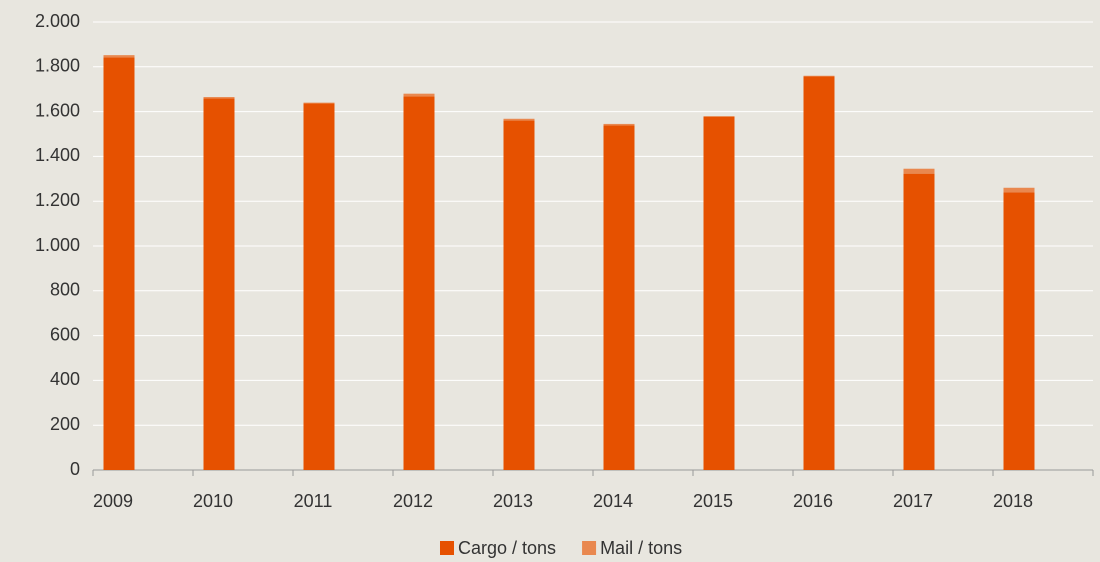  I want to click on y-tick-label: 1.200, so click(57, 200).